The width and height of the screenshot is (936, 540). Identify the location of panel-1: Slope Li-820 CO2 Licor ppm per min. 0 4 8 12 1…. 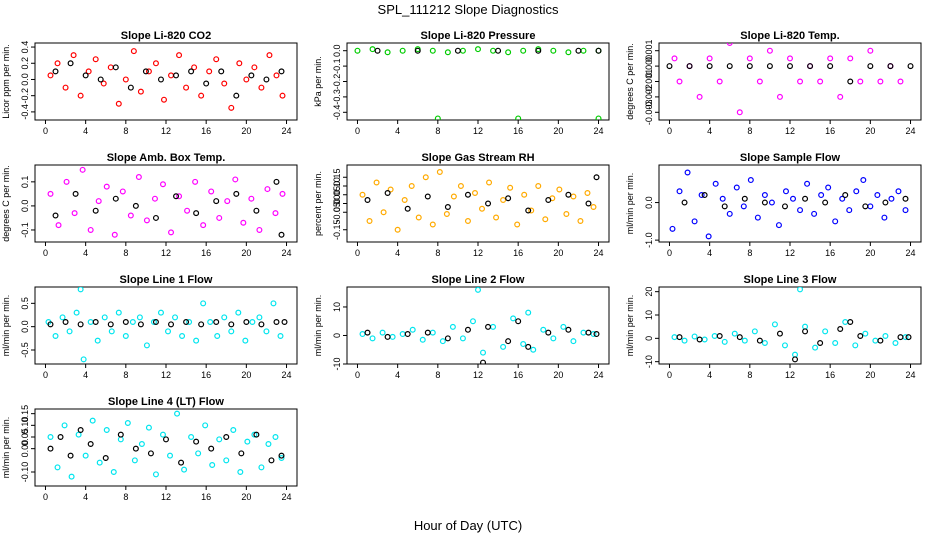
(149, 83).